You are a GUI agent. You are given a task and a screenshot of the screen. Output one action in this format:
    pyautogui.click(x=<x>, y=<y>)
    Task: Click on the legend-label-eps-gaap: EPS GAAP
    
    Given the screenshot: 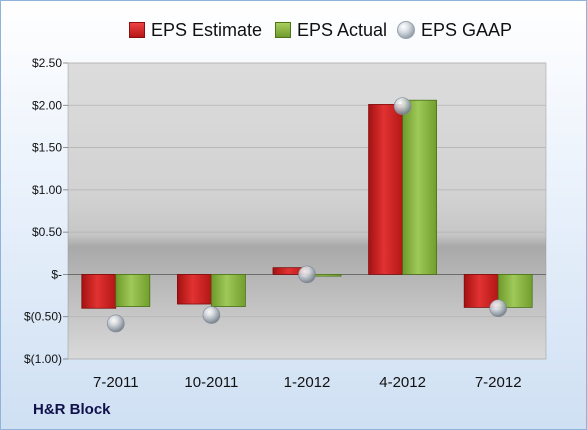 What is the action you would take?
    pyautogui.click(x=467, y=29)
    